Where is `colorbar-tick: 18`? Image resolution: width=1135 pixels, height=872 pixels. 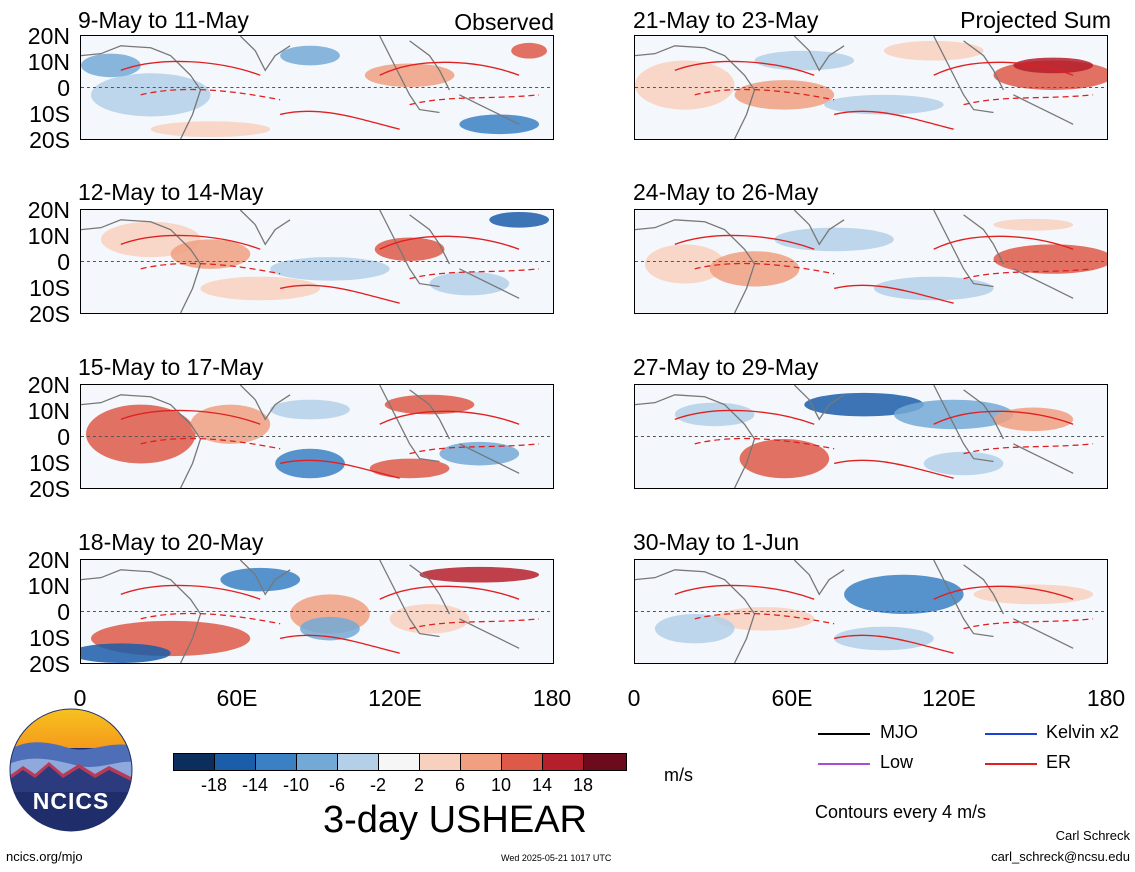 colorbar-tick: 18 is located at coordinates (583, 785).